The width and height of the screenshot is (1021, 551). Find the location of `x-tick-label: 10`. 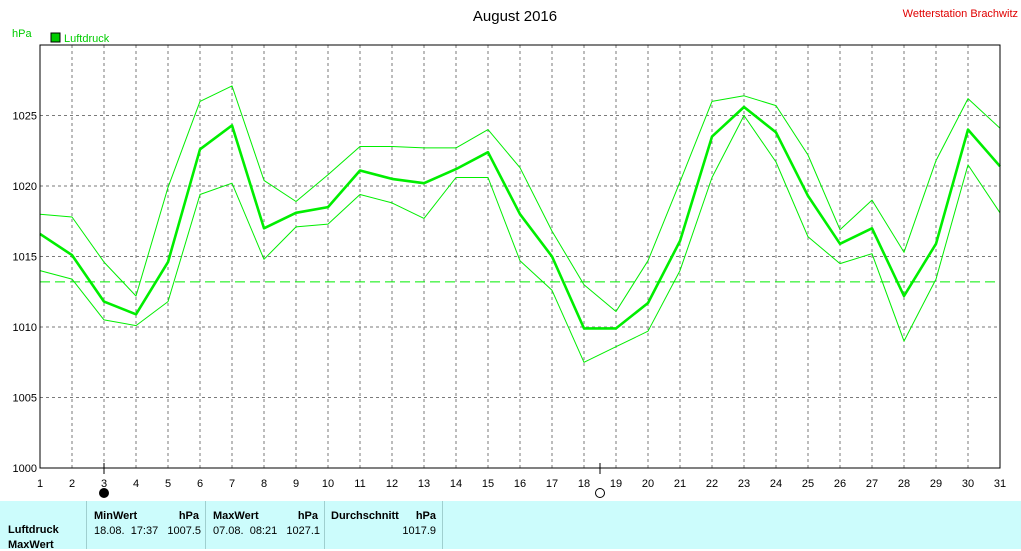

x-tick-label: 10 is located at coordinates (328, 484).